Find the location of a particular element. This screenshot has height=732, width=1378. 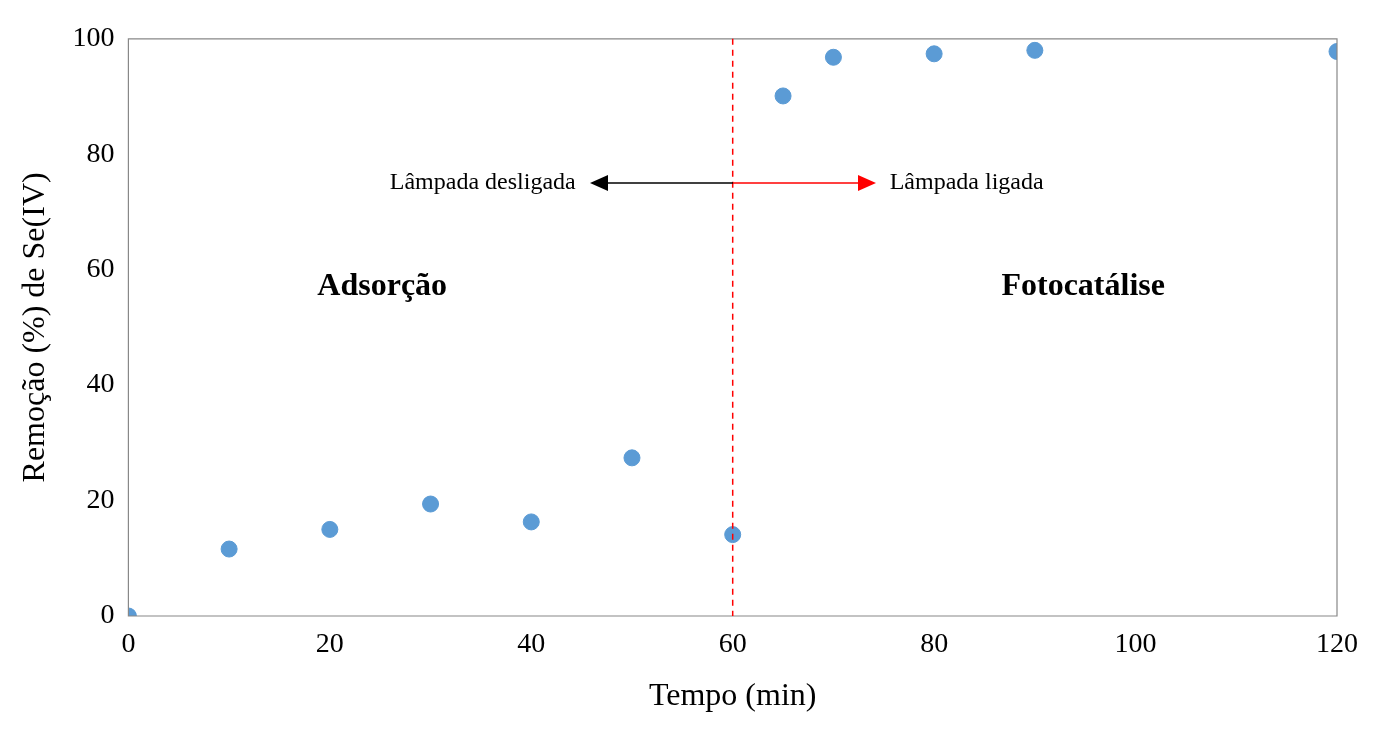

annotation: Lâmpada ligada is located at coordinates (966, 181).